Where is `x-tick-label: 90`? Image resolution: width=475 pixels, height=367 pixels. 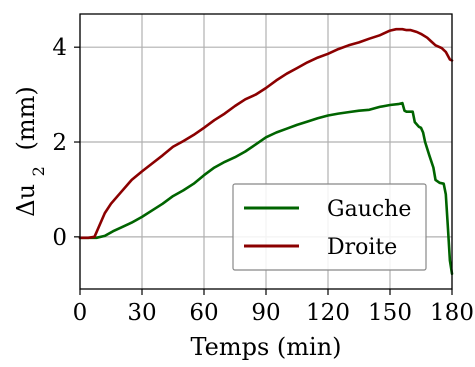
x-tick-label: 90 is located at coordinates (265, 313).